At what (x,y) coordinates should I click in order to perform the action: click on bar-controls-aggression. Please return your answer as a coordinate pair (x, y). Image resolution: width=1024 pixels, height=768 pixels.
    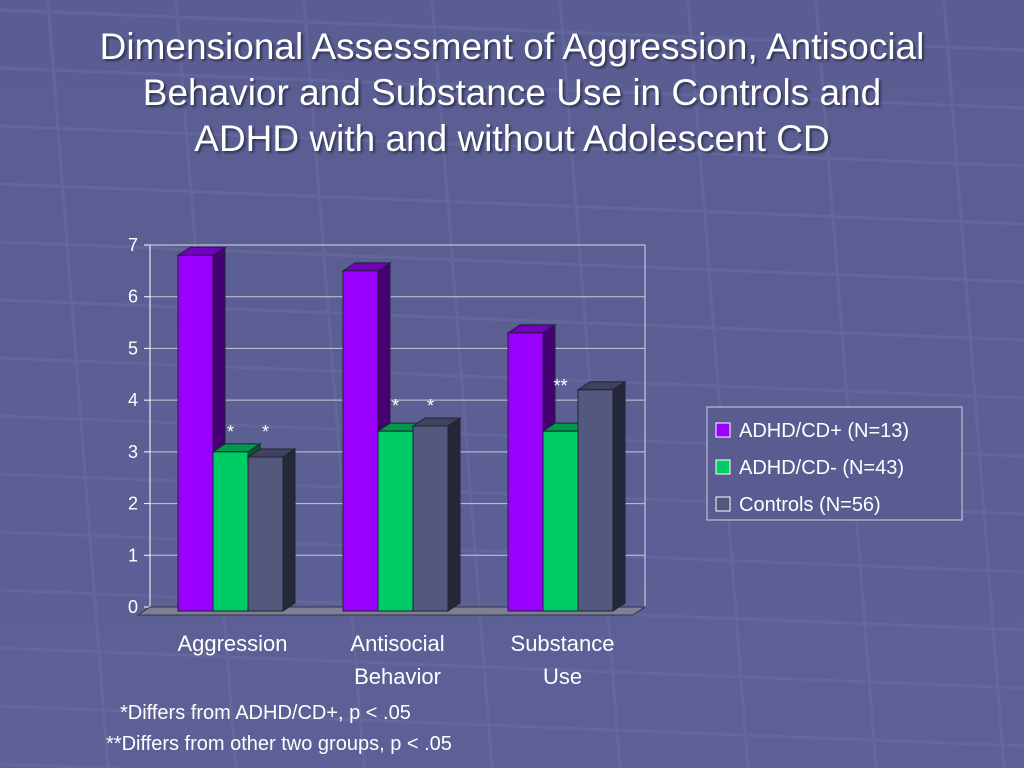
    Looking at the image, I should click on (271, 530).